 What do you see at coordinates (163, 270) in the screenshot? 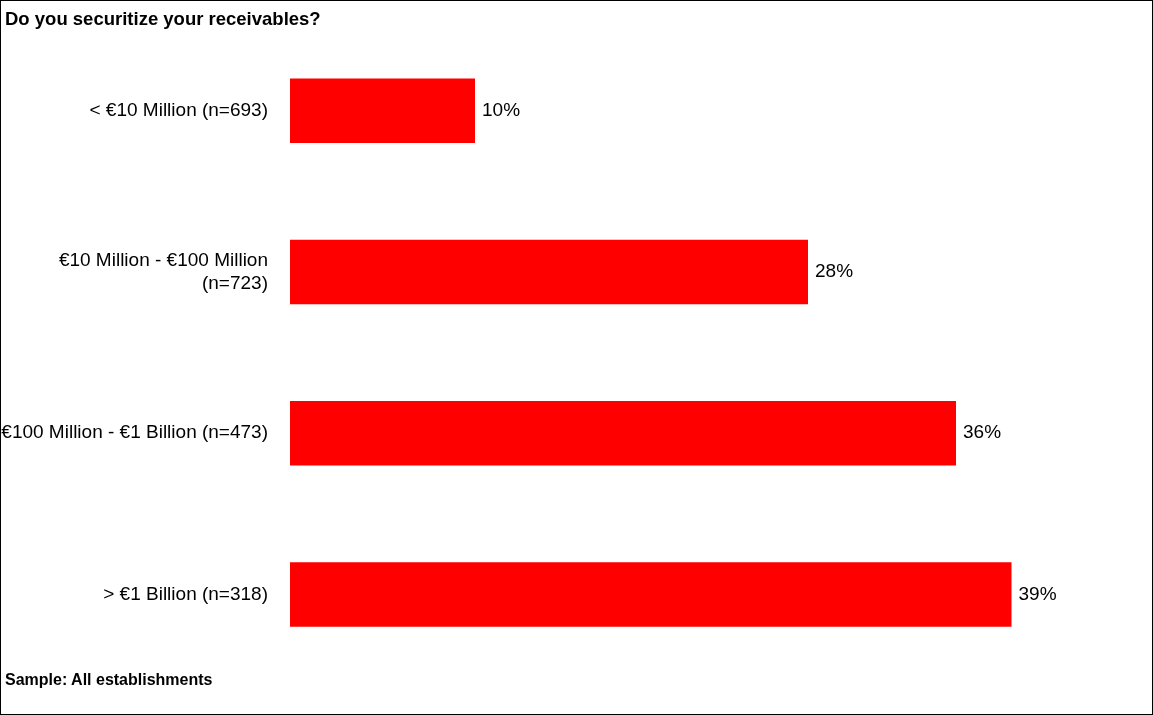
I see `y-tick-label: €10 Million - €100 Million (n=723)` at bounding box center [163, 270].